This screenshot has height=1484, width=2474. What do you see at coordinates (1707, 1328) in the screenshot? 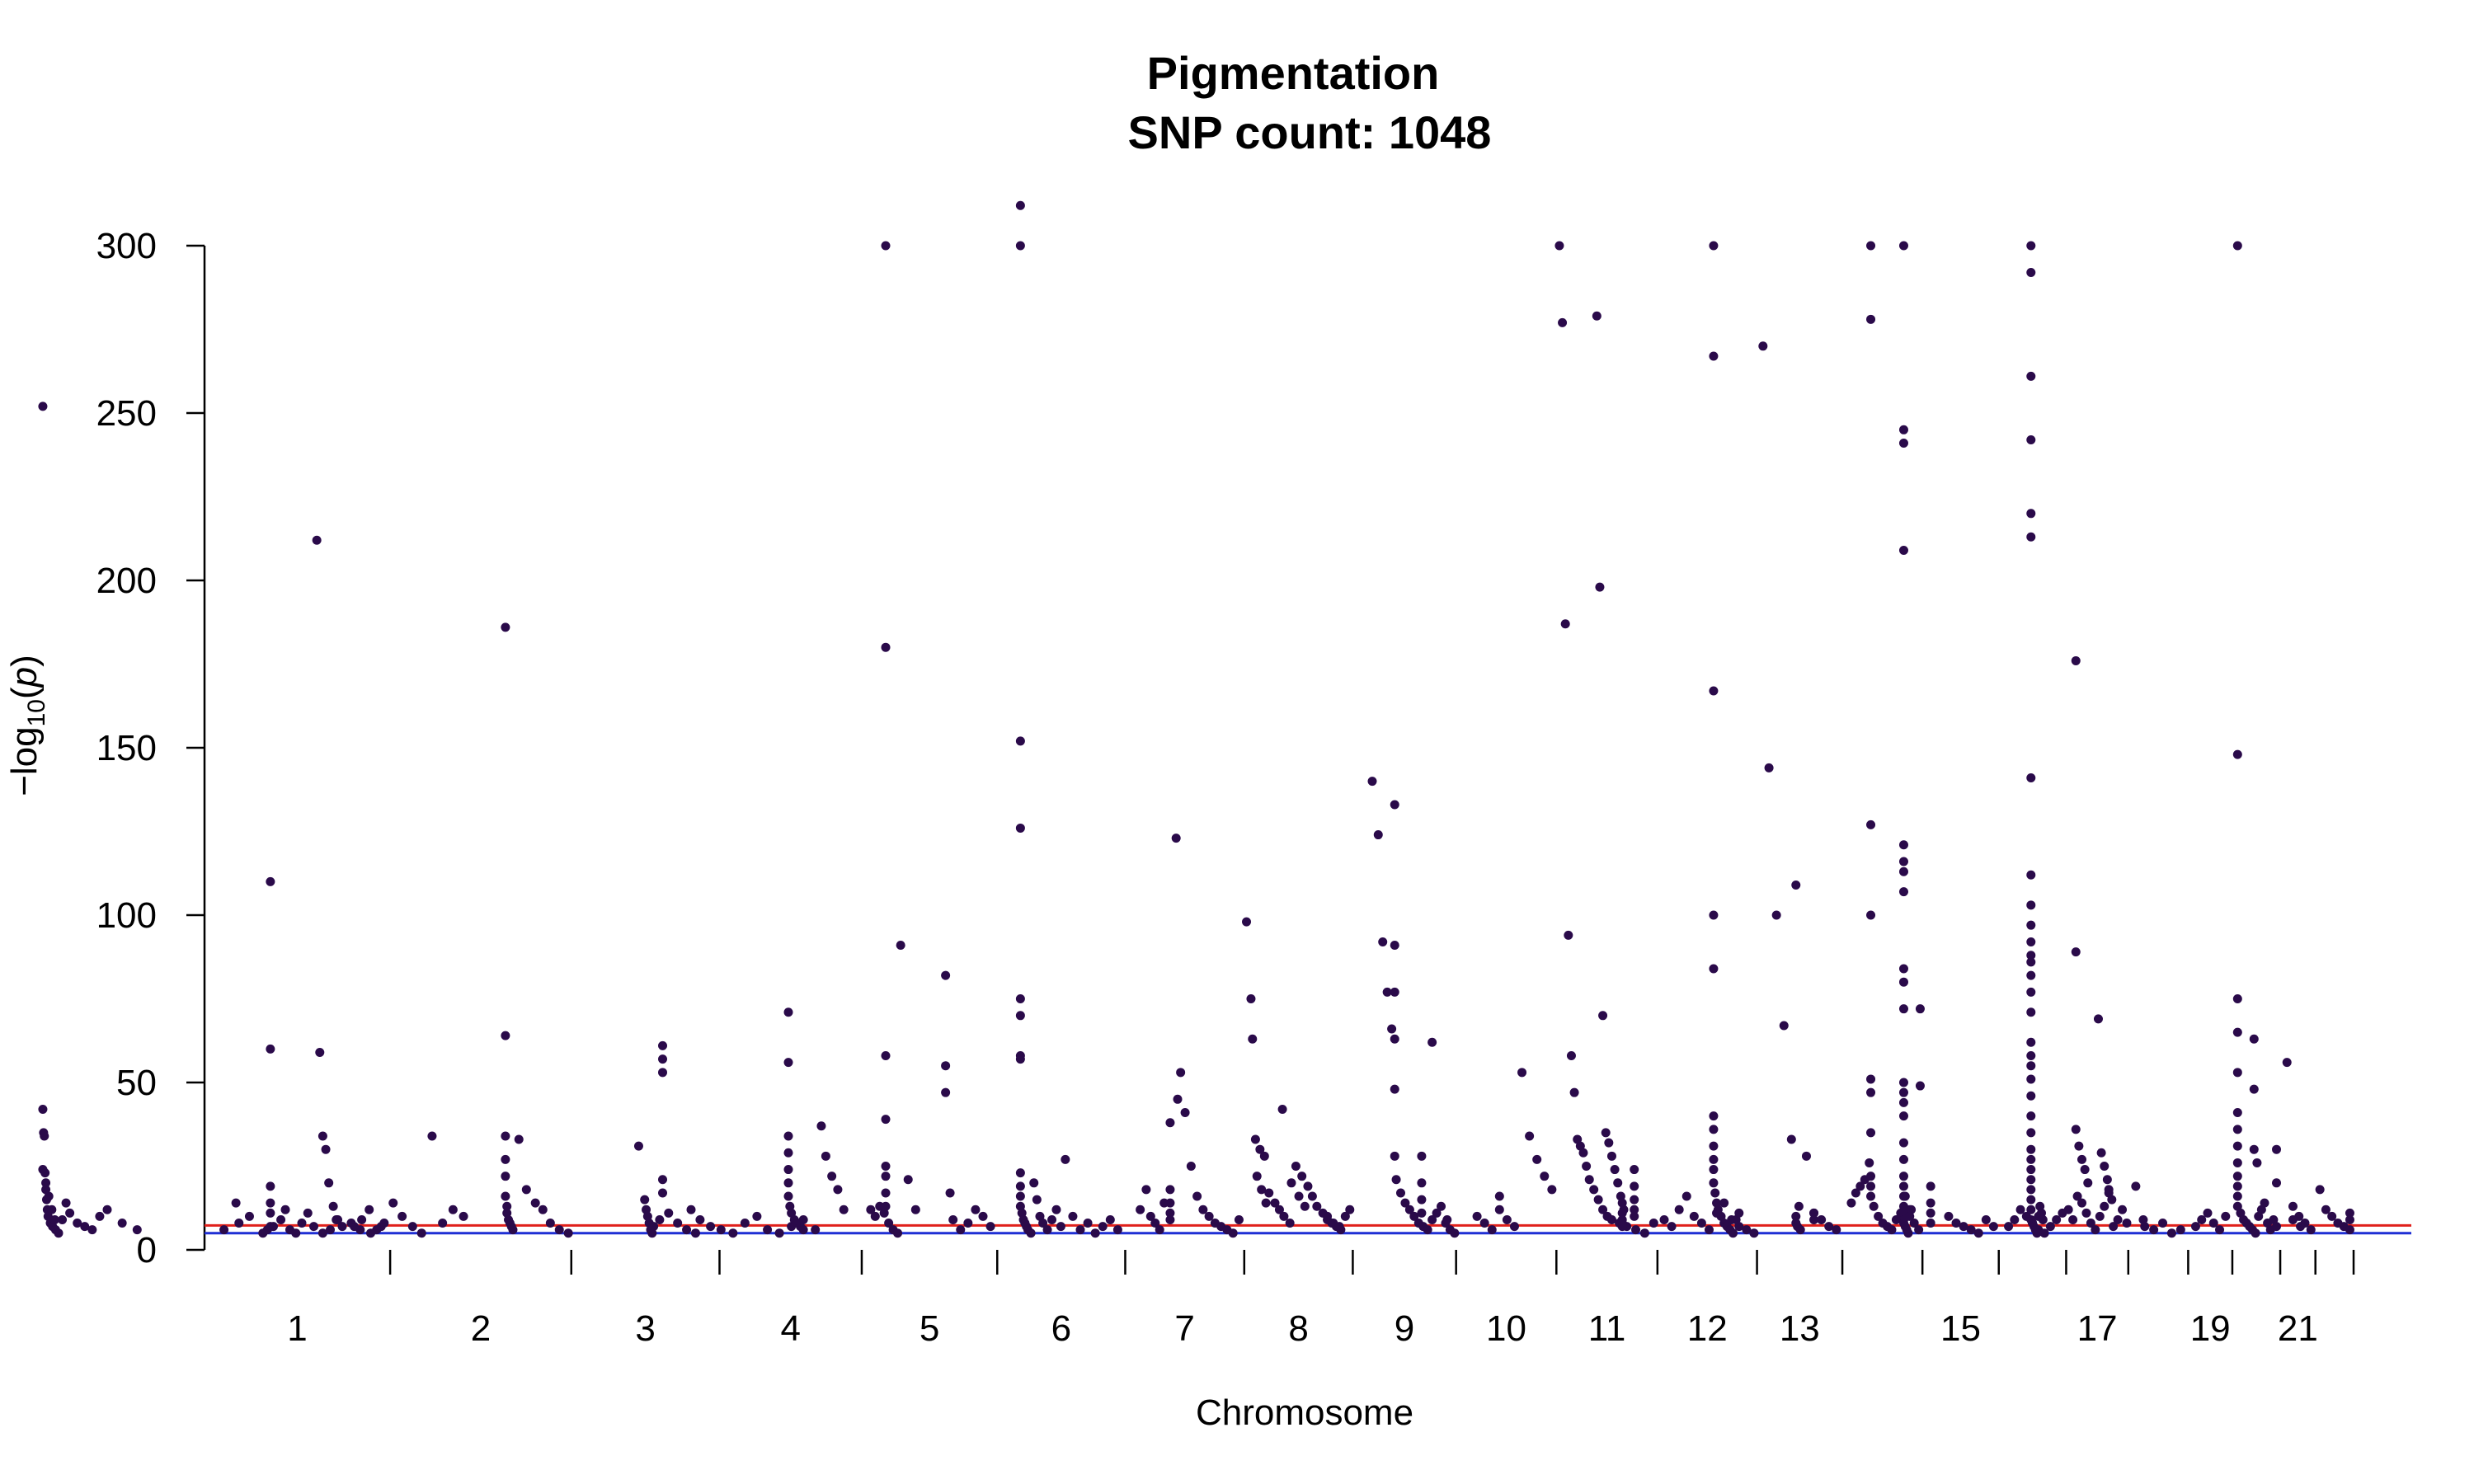
I see `x-tick-label: 12` at bounding box center [1707, 1328].